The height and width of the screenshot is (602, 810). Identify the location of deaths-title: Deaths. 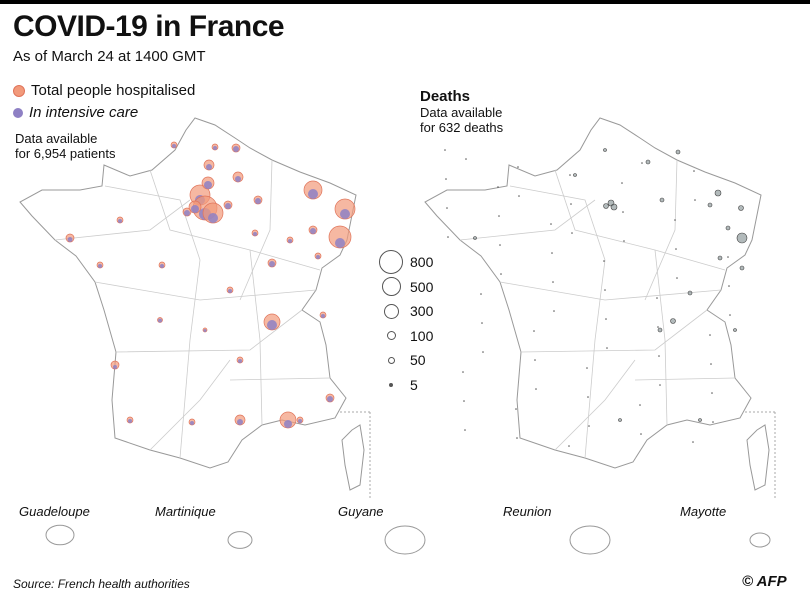
(445, 96).